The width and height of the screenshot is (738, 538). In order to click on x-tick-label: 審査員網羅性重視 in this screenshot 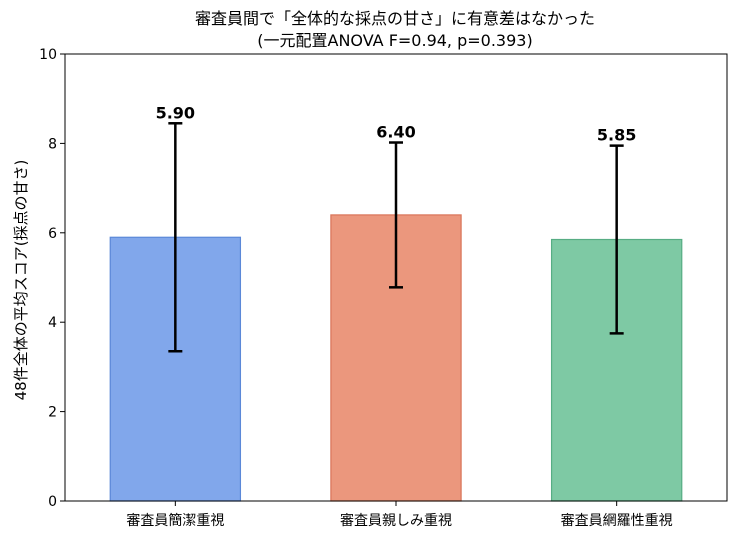, I will do `click(617, 521)`.